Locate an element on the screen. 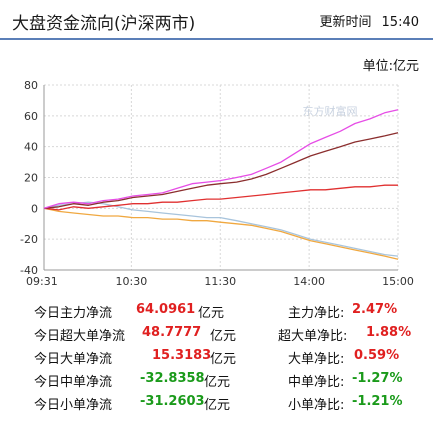 Image resolution: width=433 pixels, height=430 pixels. ratio-value: -1.27% is located at coordinates (377, 378).